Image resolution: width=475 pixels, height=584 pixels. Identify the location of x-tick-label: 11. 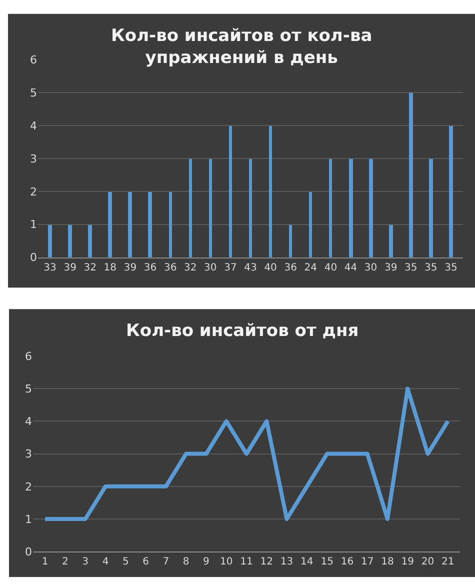
(246, 562).